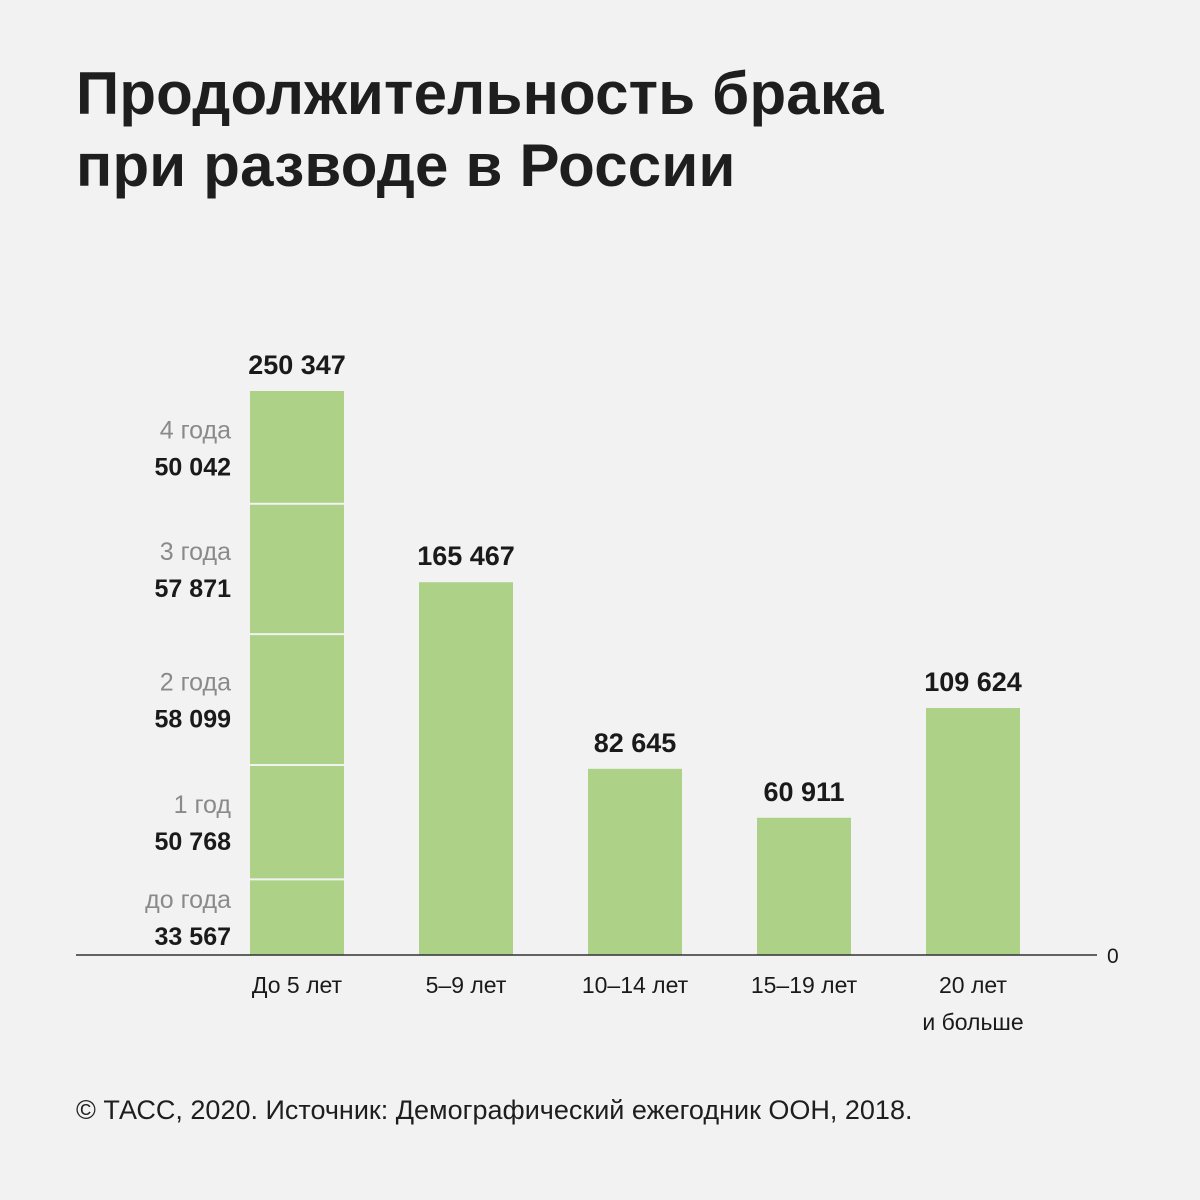 This screenshot has height=1200, width=1200. I want to click on x-tick-label-4-line-2: и больше, so click(972, 1022).